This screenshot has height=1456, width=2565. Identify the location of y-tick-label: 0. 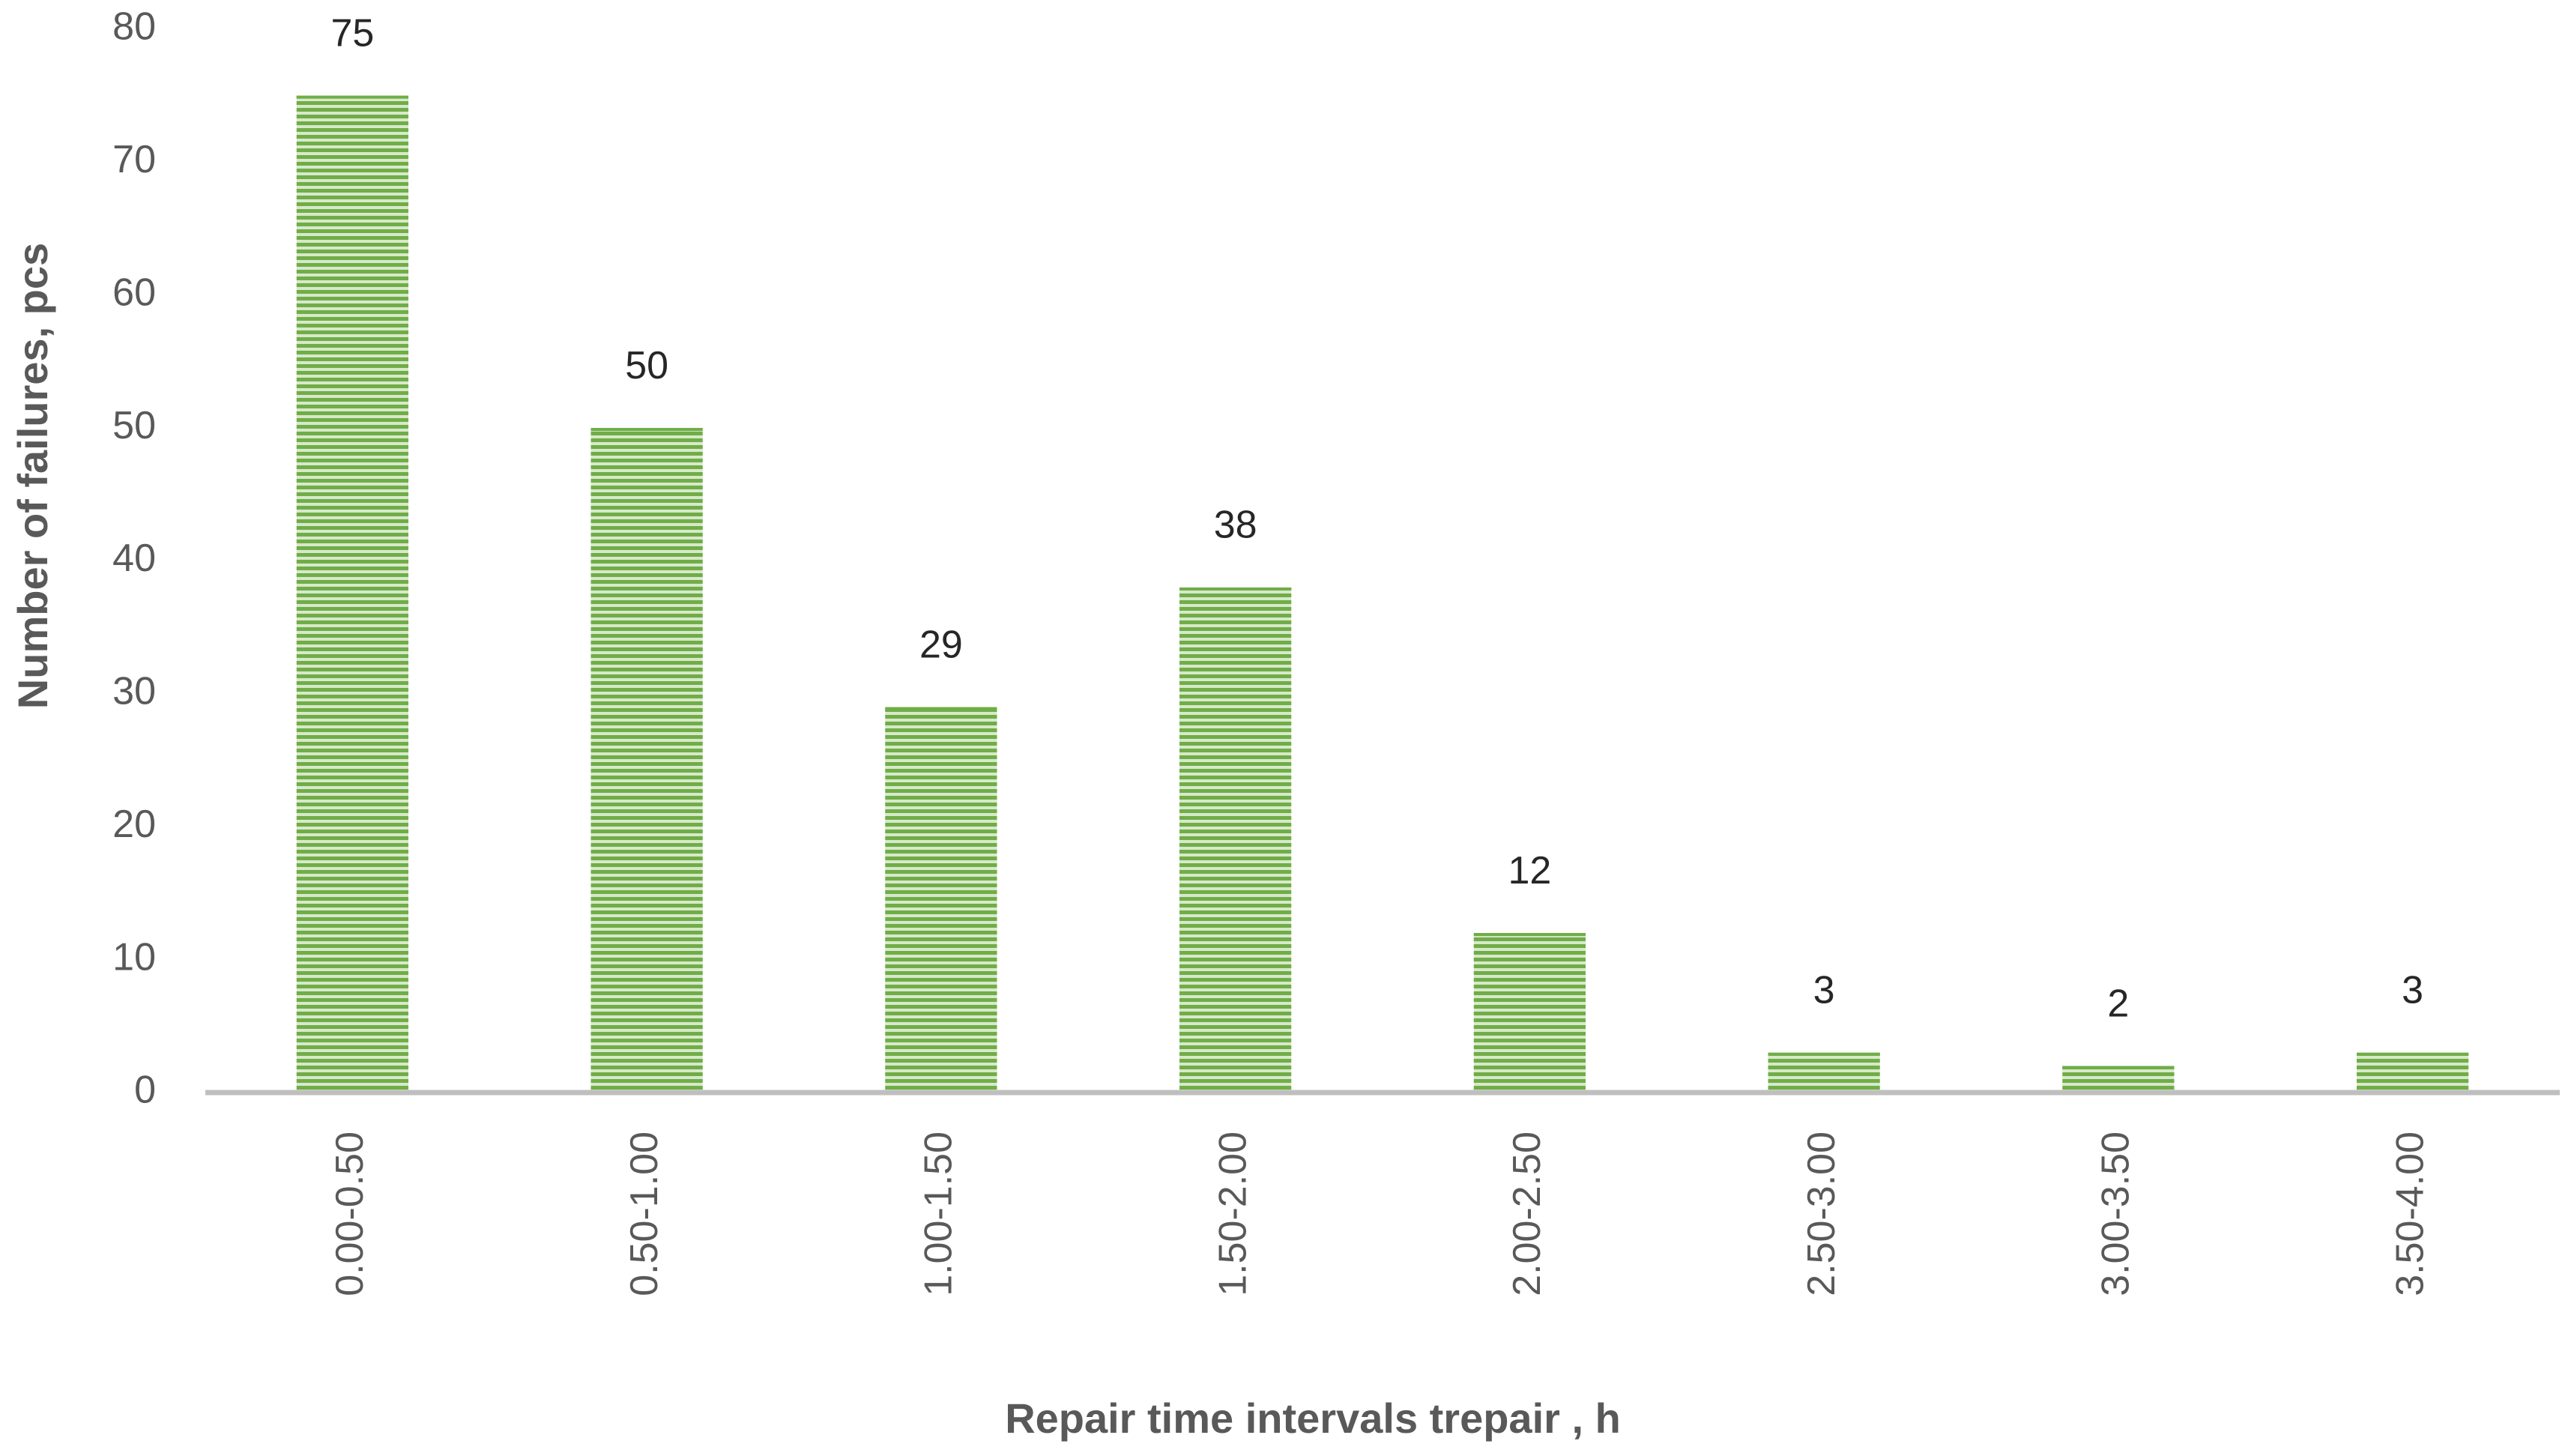
(145, 1090).